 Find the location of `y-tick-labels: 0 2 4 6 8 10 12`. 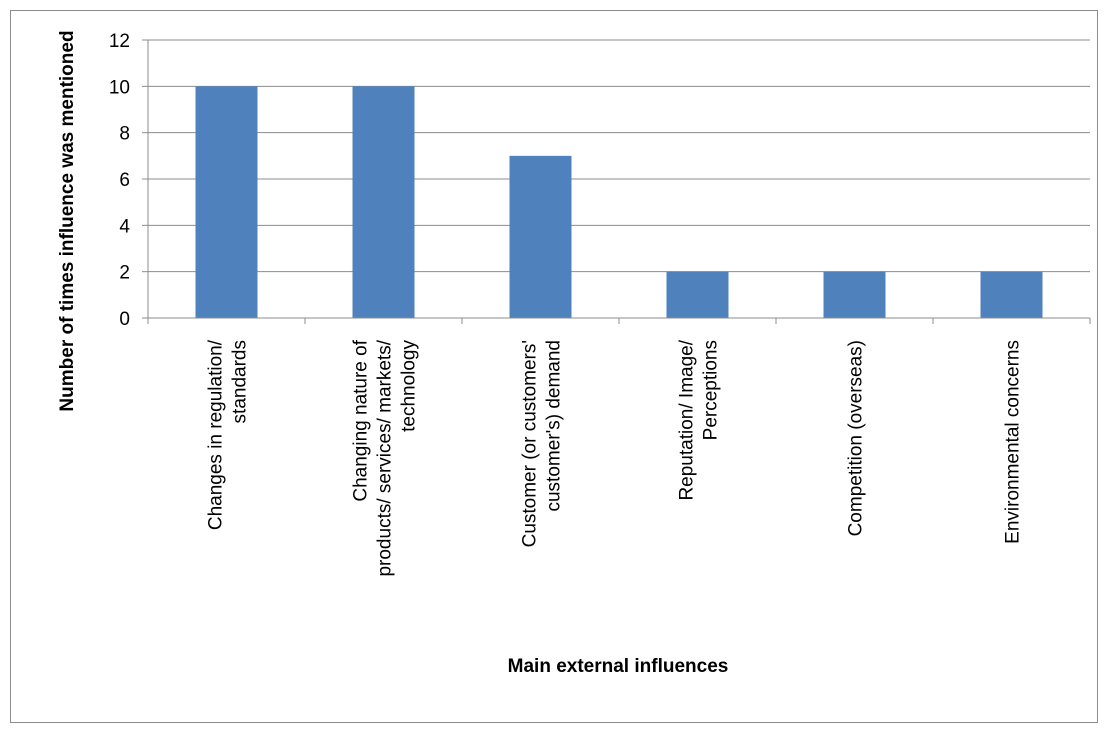

y-tick-labels: 0 2 4 6 8 10 12 is located at coordinates (120, 180).